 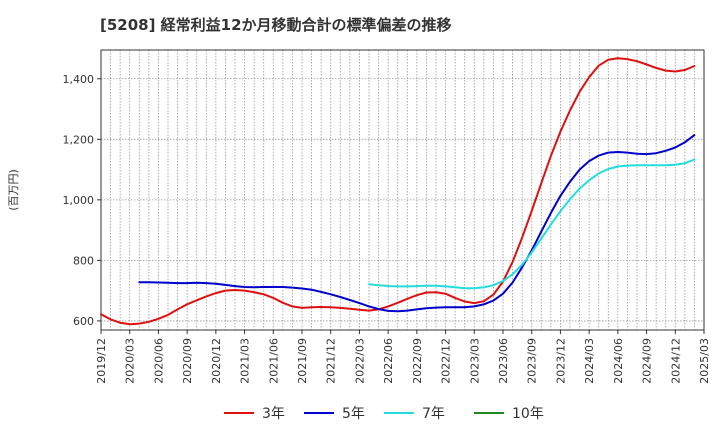 I want to click on x-tick-label: 2021/06, so click(x=273, y=361).